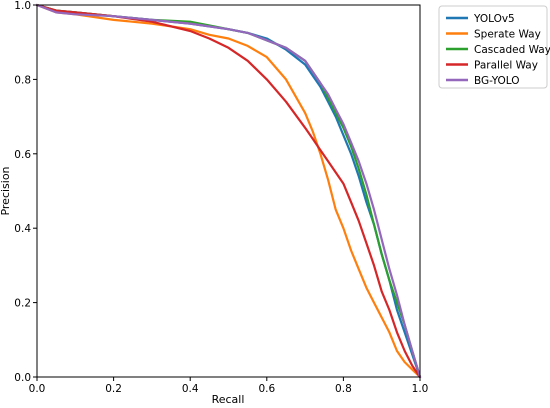 The width and height of the screenshot is (550, 408). What do you see at coordinates (22, 155) in the screenshot?
I see `y-tick-label: 0.6` at bounding box center [22, 155].